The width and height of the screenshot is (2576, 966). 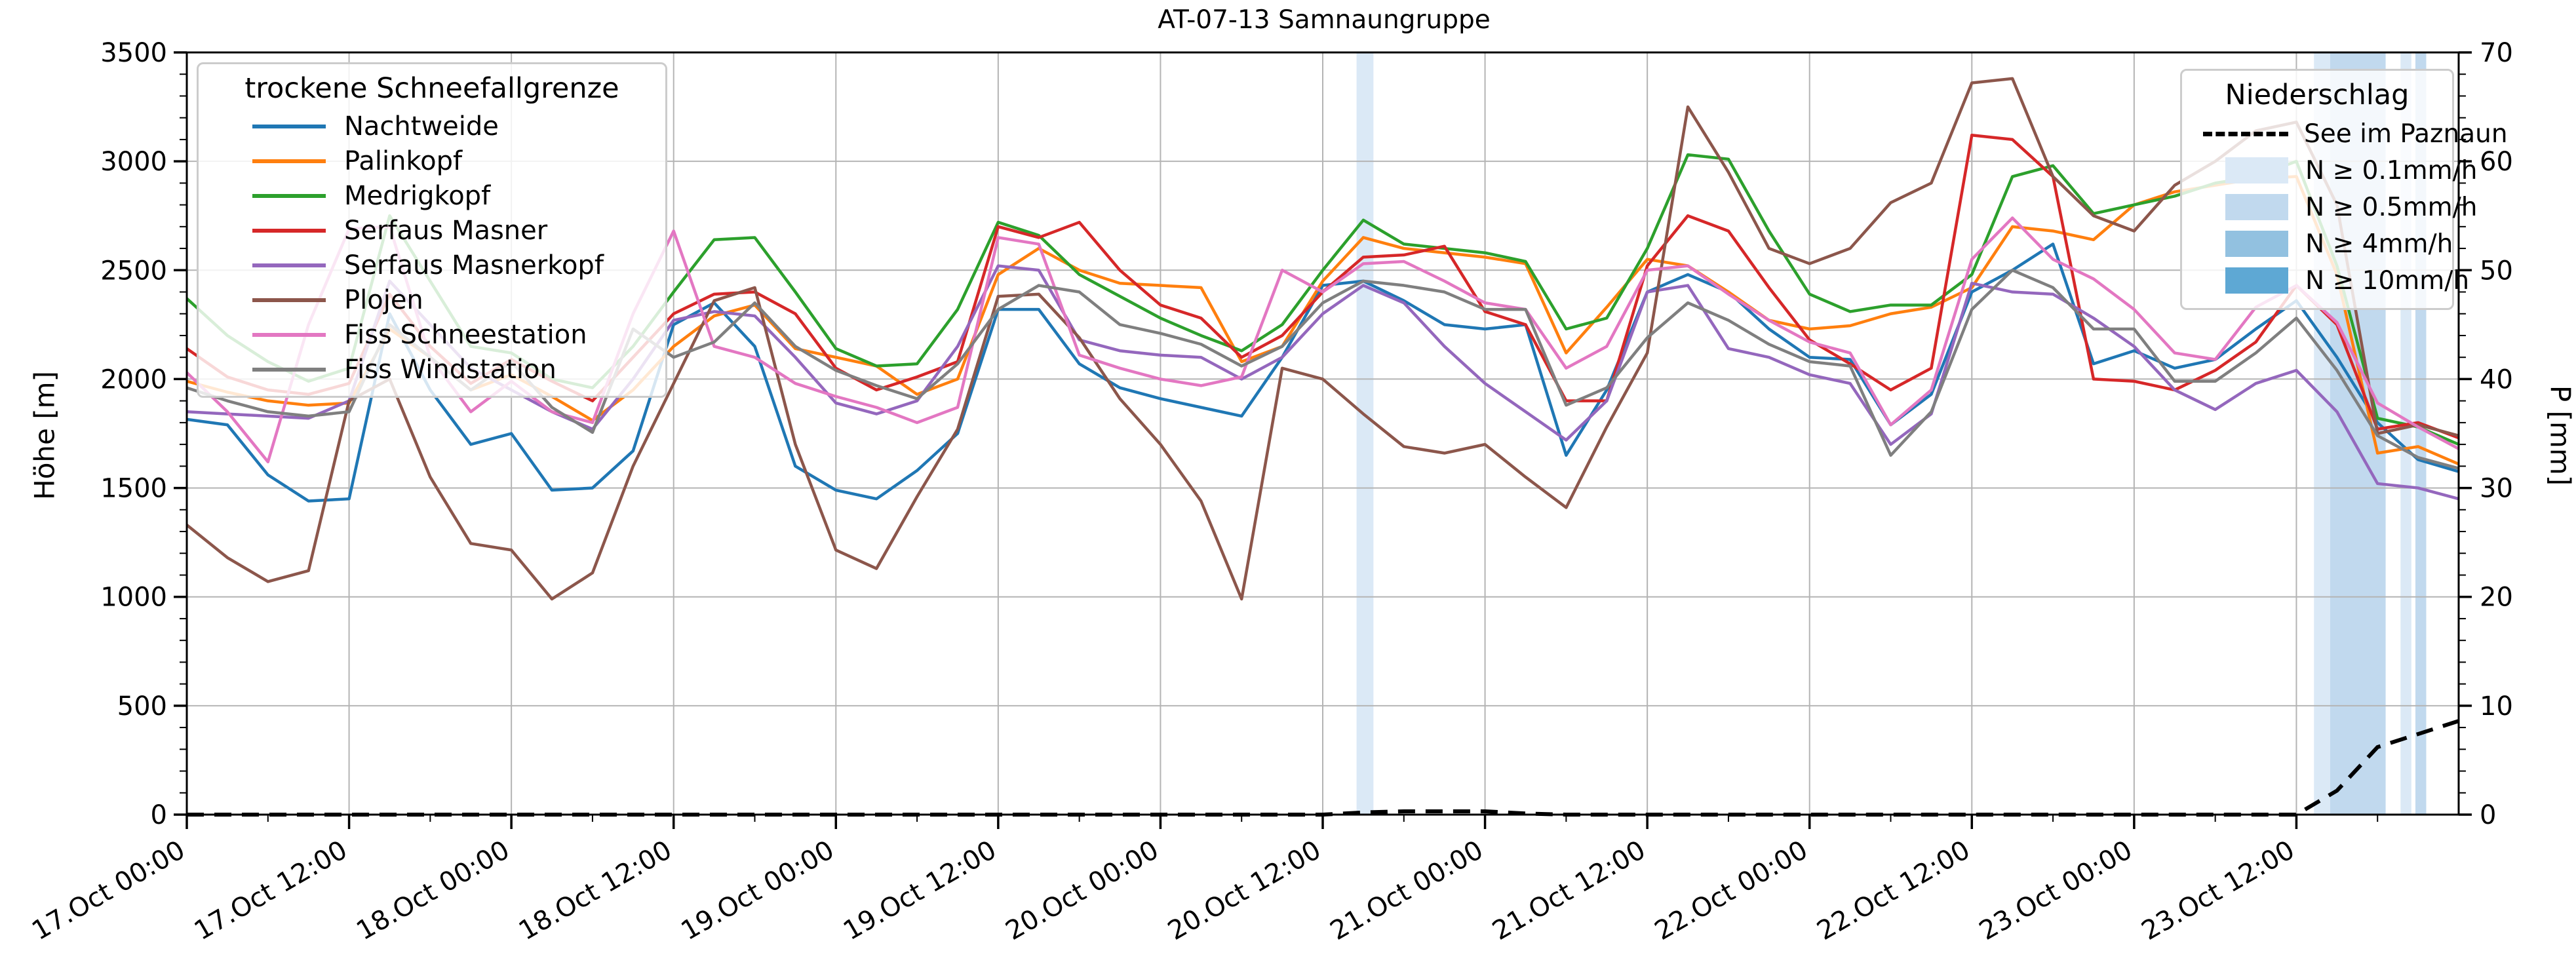 What do you see at coordinates (2391, 170) in the screenshot?
I see `legend-item-label: N ≥ 0.1mm/h` at bounding box center [2391, 170].